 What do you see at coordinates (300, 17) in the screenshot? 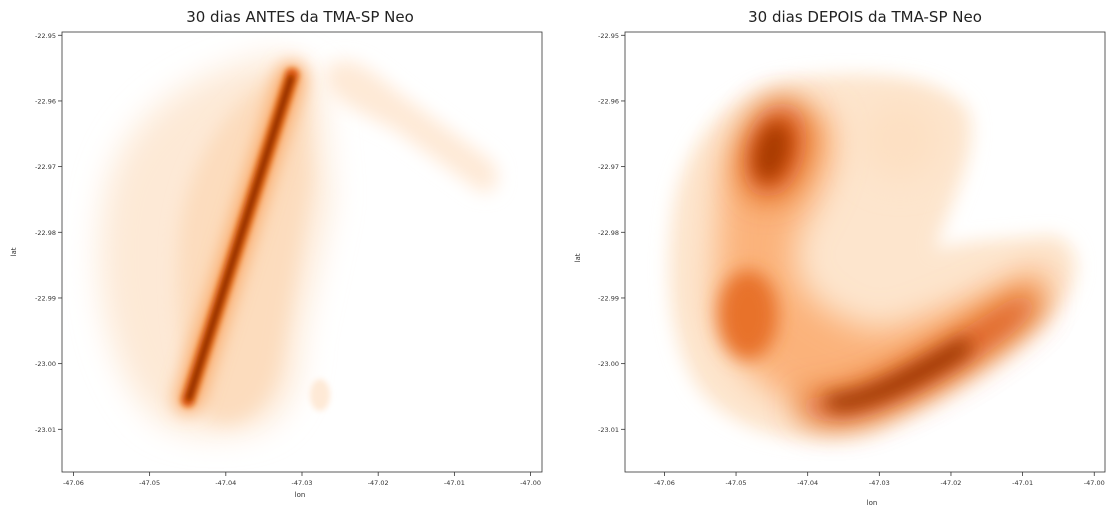
I see `left-chart-title: 30 dias ANTES da TMA-SP Neo` at bounding box center [300, 17].